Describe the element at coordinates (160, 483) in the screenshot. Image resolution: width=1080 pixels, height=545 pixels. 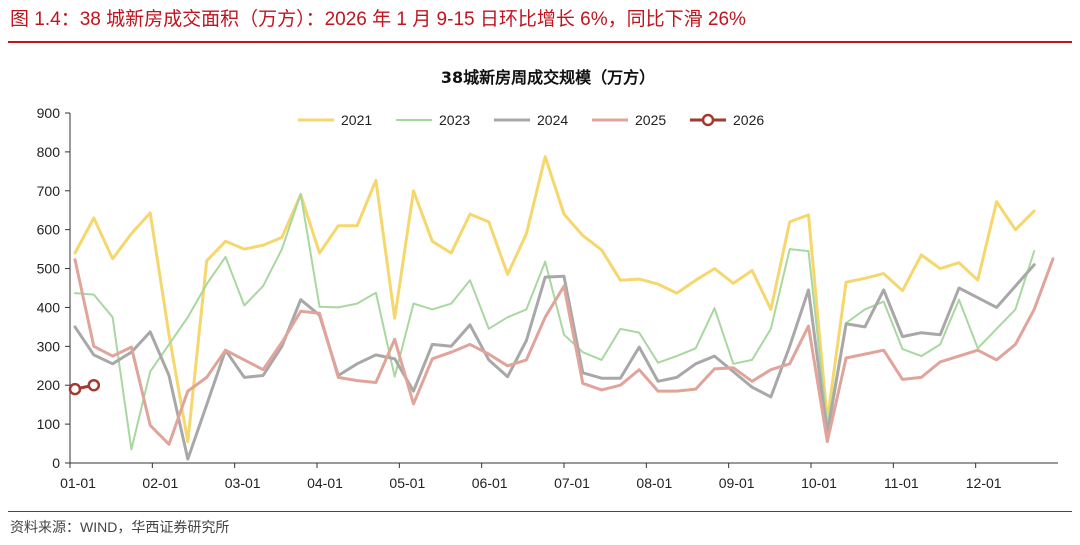
I see `x-tick-label: 02-01` at that location.